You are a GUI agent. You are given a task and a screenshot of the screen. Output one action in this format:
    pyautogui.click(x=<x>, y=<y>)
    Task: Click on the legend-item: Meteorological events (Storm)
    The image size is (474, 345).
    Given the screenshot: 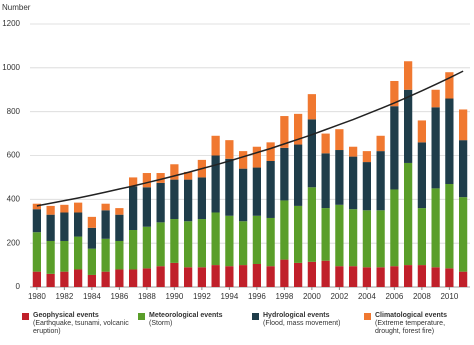 What is the action you would take?
    pyautogui.click(x=192, y=320)
    